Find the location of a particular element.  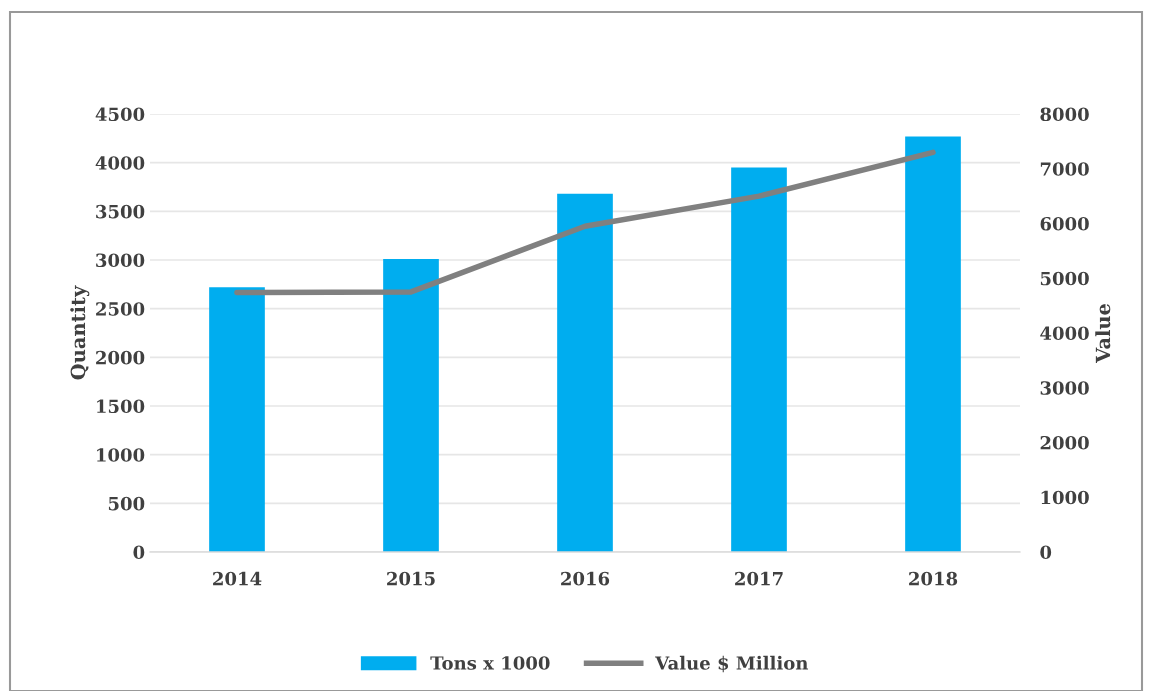

y-tick-label: 3000 is located at coordinates (120, 260).